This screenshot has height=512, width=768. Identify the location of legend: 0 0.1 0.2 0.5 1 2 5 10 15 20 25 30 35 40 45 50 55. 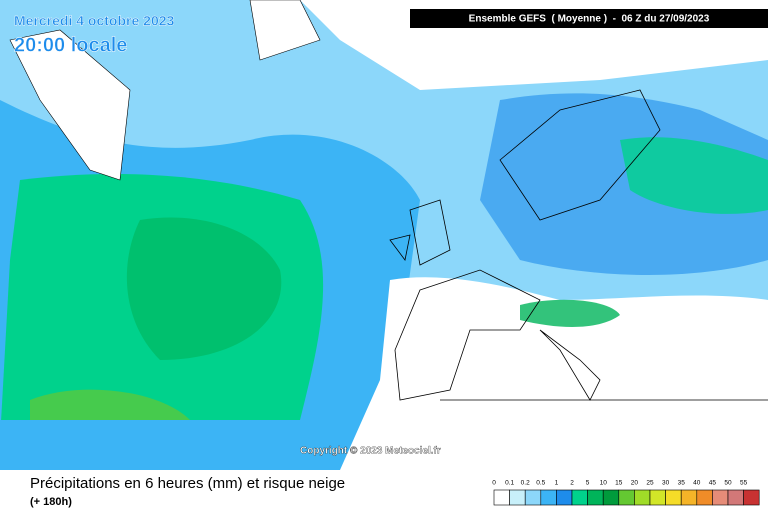
(626, 493).